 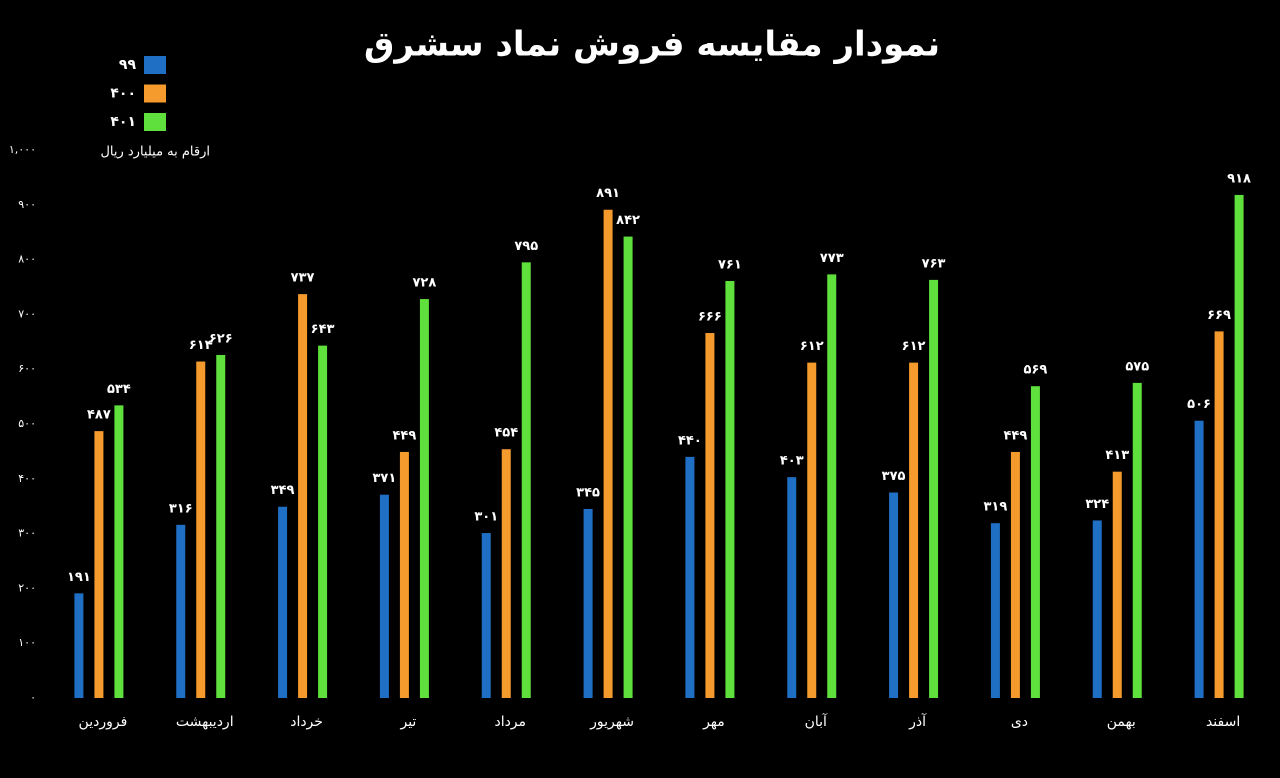 What do you see at coordinates (608, 193) in the screenshot?
I see `value-label: ۸۹۱` at bounding box center [608, 193].